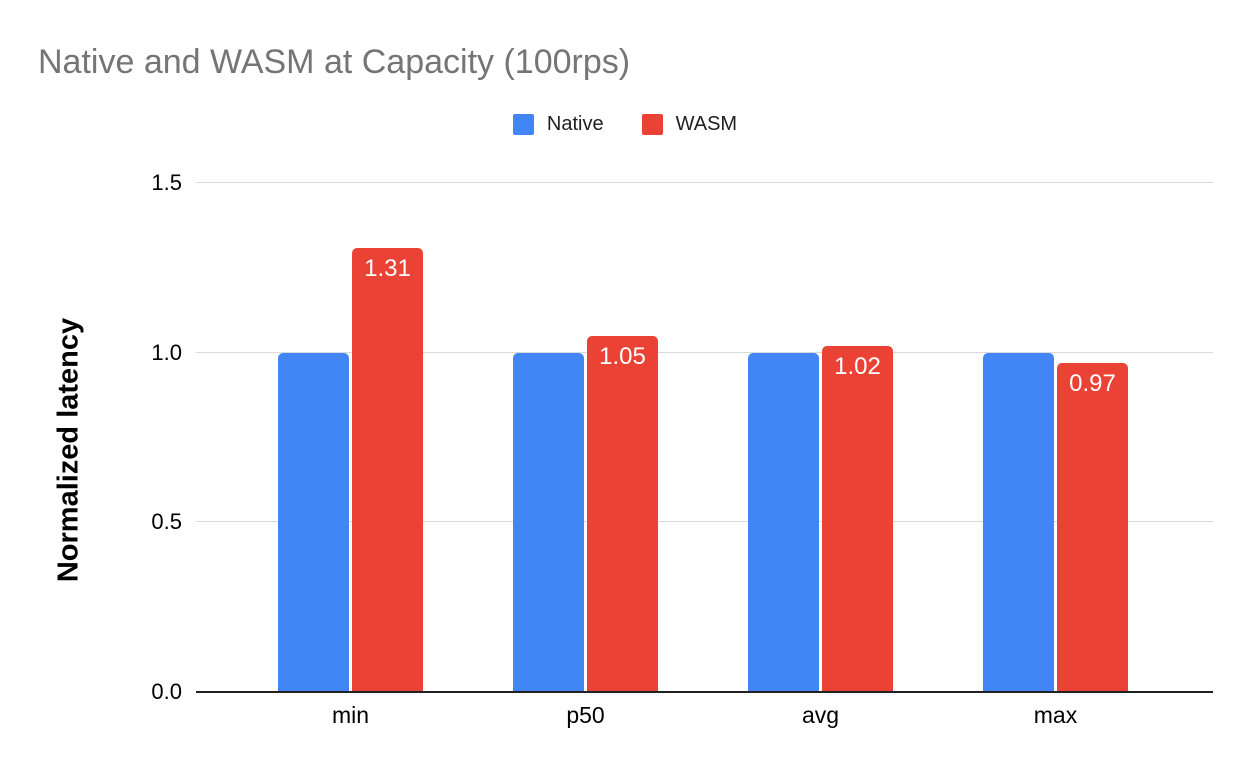 The image size is (1250, 772). I want to click on bar-wasm-max: 0.97, so click(1092, 527).